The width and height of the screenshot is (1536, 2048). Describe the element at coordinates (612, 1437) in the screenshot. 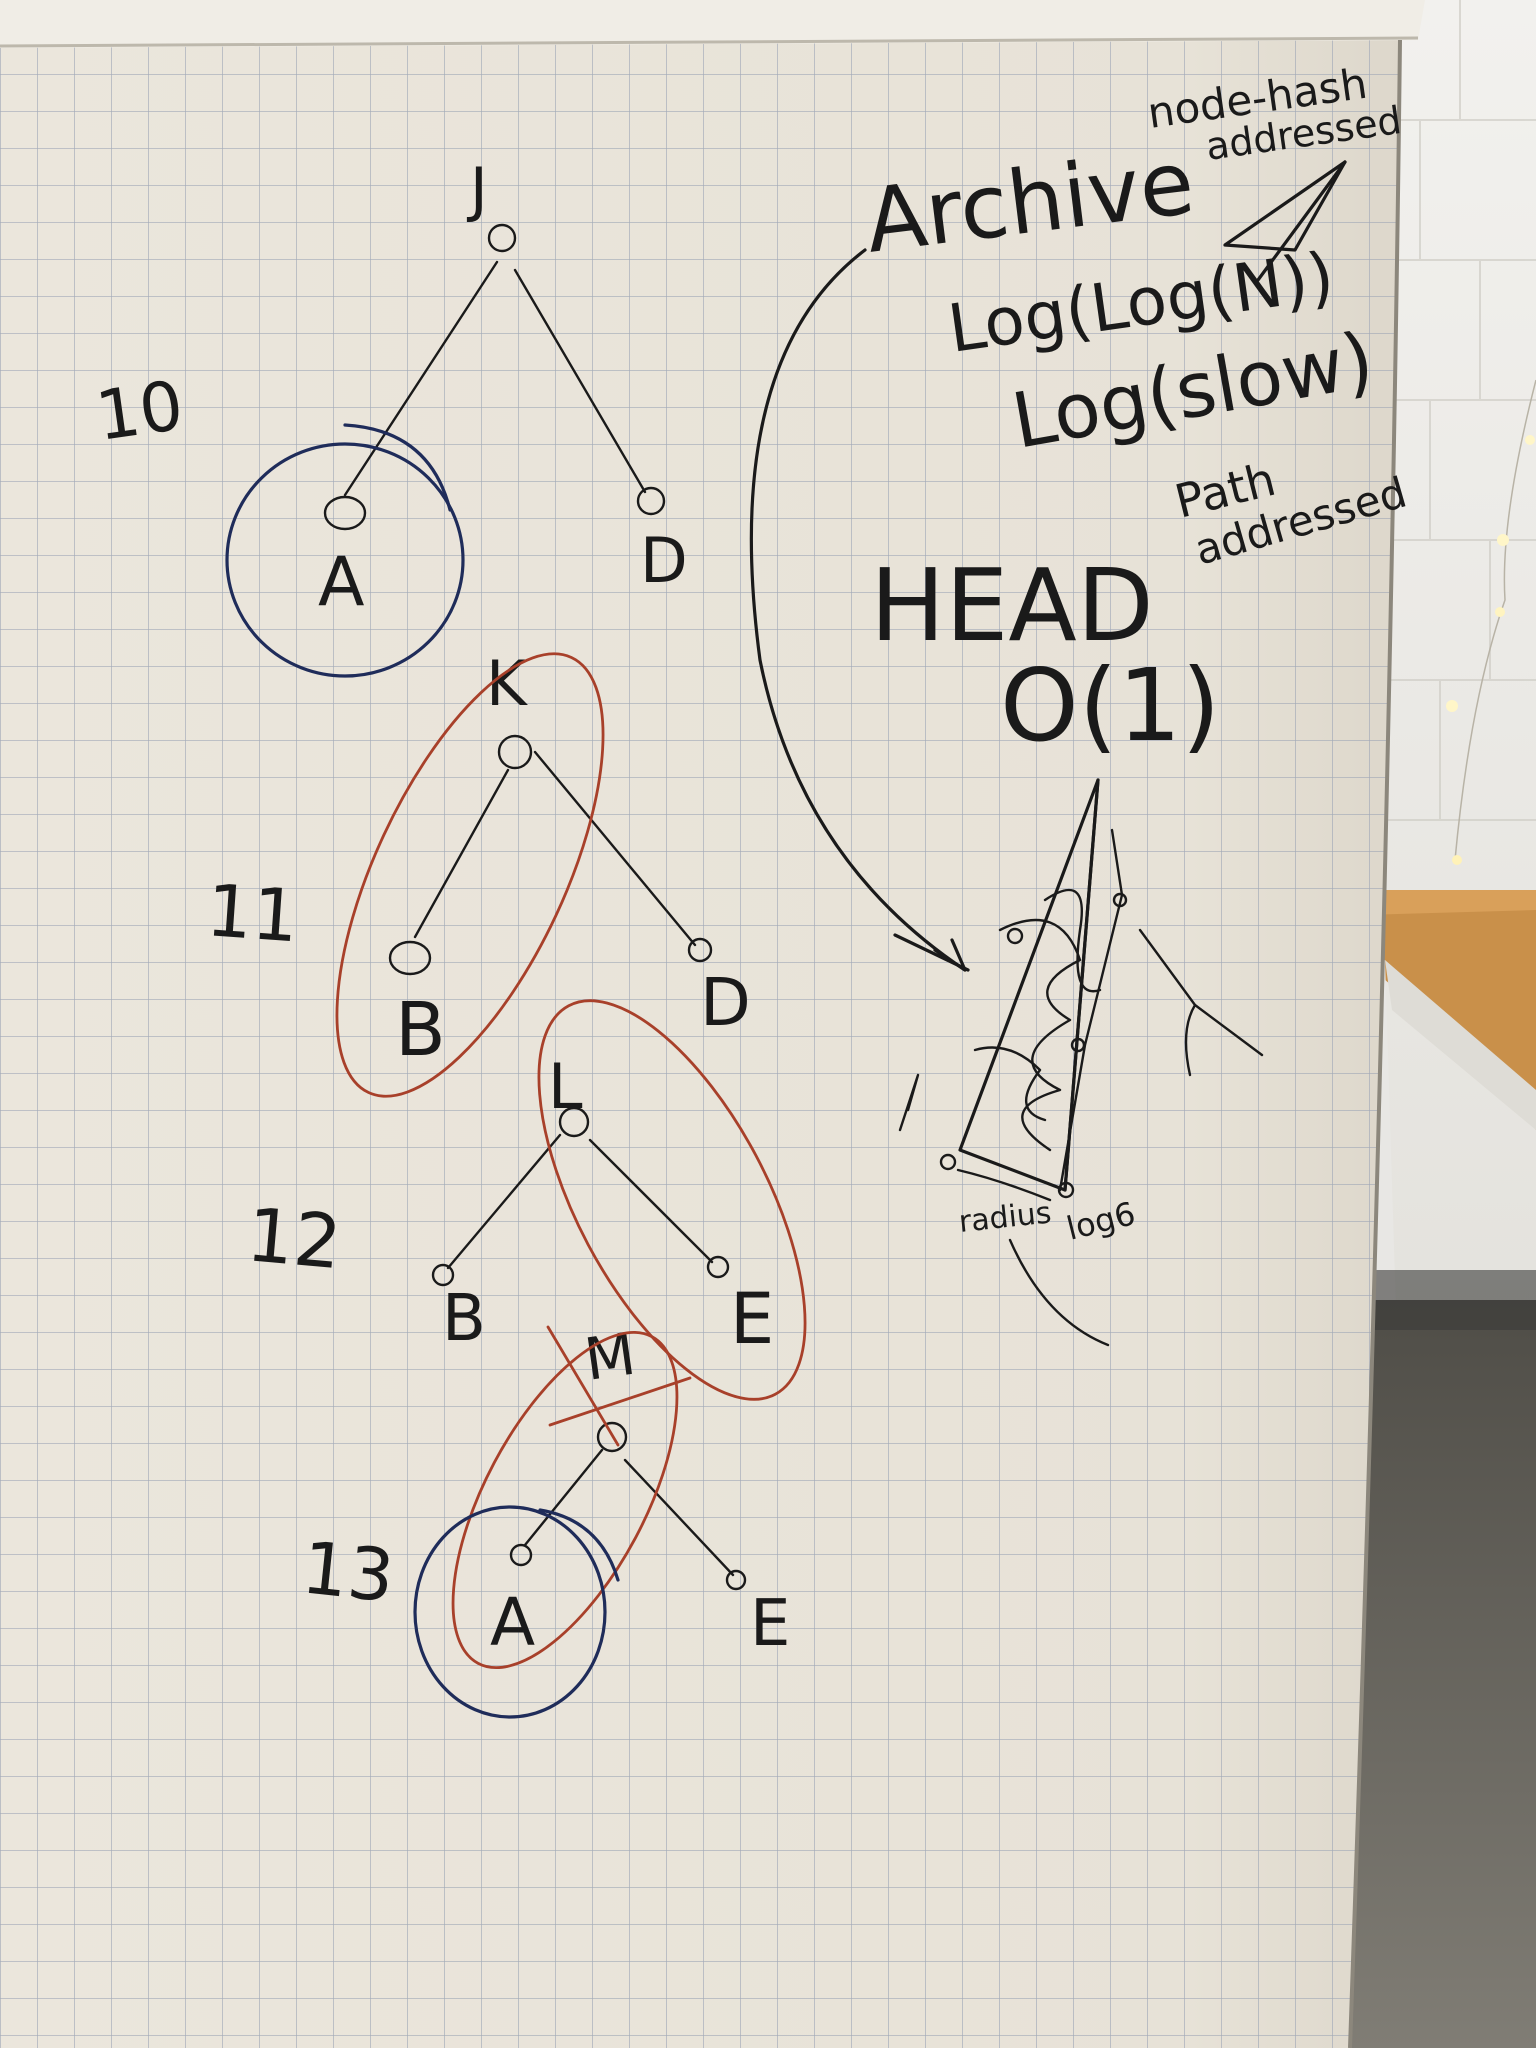

I see `tree-13-root-node` at that location.